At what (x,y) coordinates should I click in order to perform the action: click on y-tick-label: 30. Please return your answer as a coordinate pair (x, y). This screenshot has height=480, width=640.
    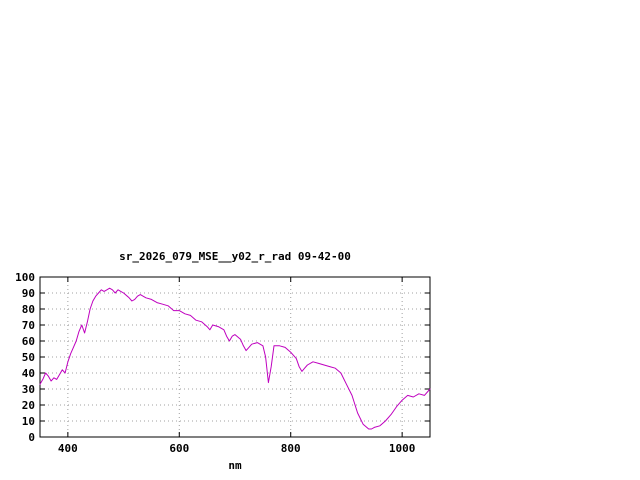
    Looking at the image, I should click on (28, 389).